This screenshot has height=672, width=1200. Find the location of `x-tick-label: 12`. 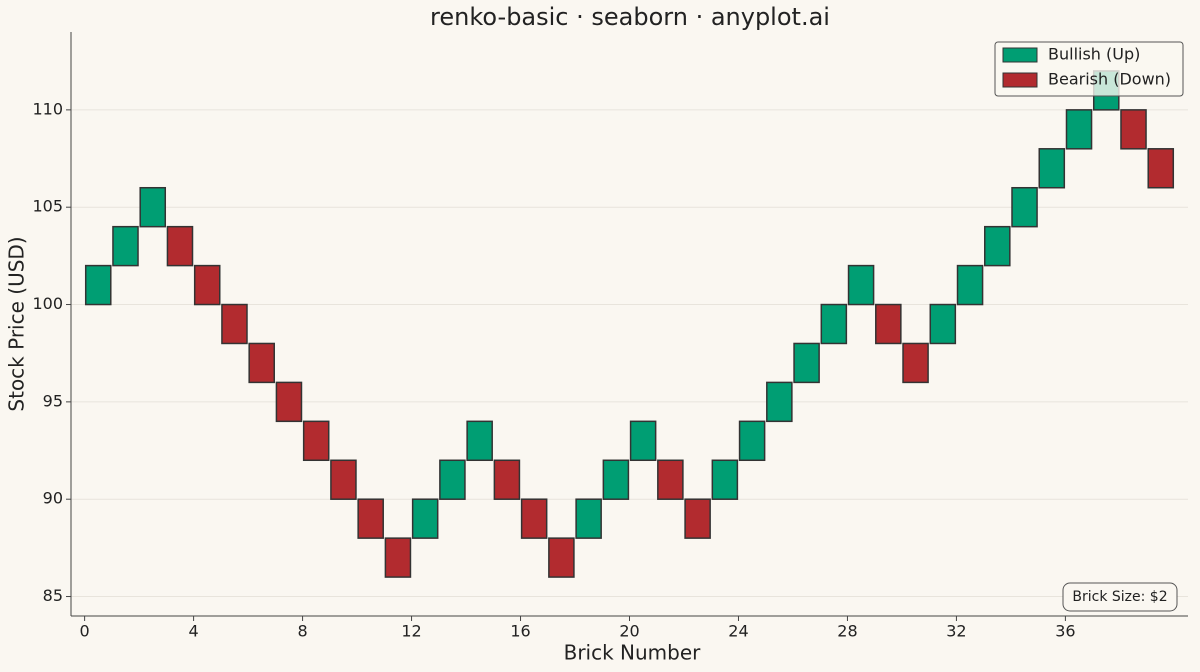

x-tick-label: 12 is located at coordinates (411, 631).